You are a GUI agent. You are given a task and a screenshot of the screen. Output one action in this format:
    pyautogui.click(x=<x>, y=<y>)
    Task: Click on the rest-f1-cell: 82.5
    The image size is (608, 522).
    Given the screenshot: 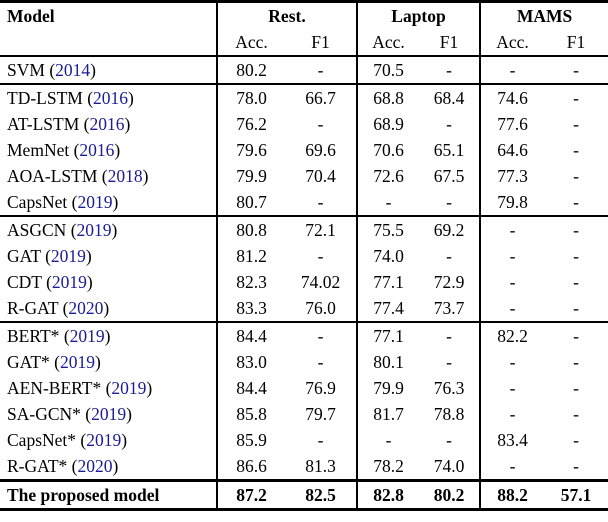 What is the action you would take?
    pyautogui.click(x=320, y=494)
    